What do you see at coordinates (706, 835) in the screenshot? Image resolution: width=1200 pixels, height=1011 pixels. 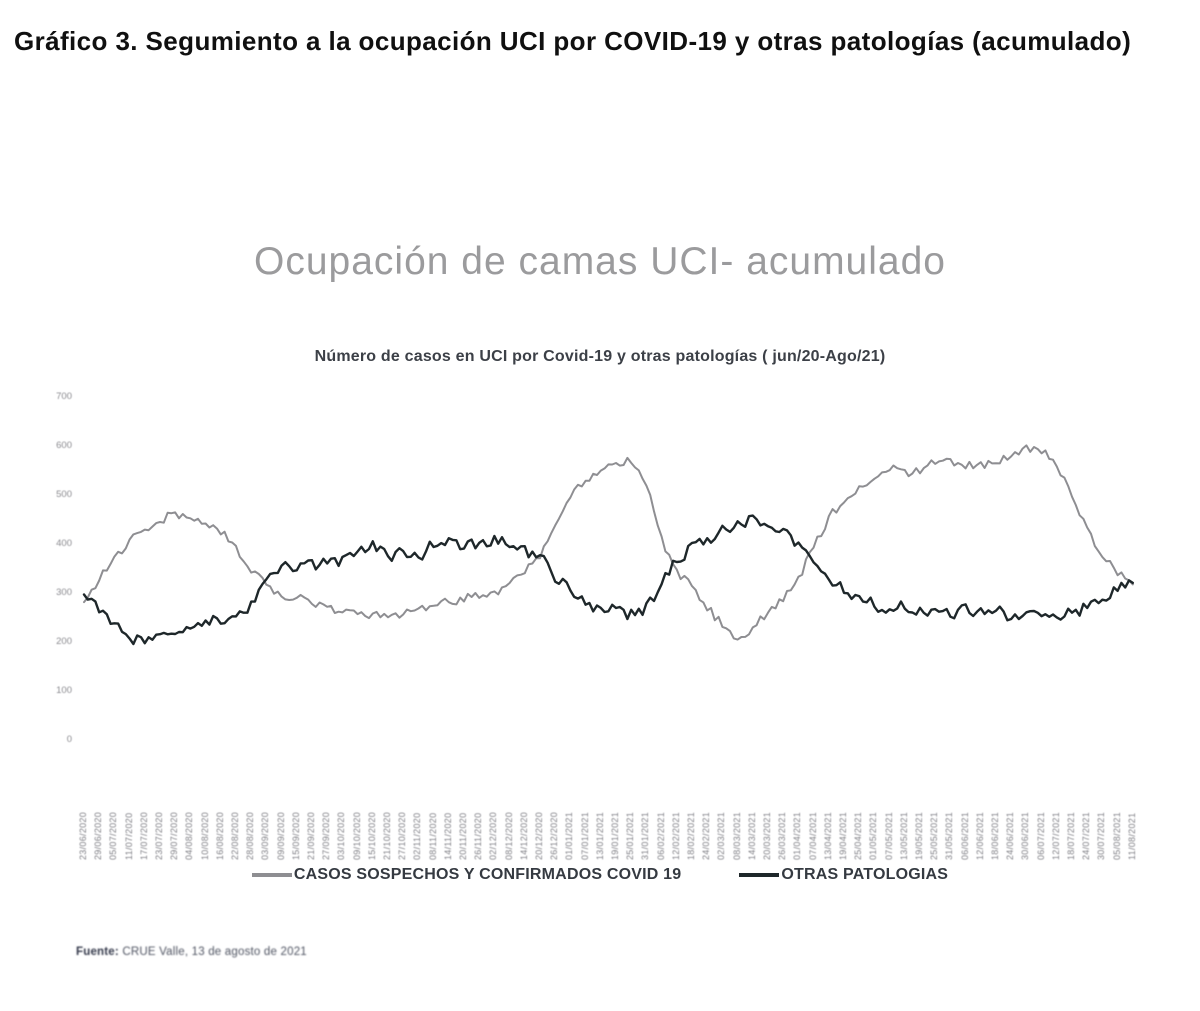 I see `x-tick-label: 24/02/2021` at bounding box center [706, 835].